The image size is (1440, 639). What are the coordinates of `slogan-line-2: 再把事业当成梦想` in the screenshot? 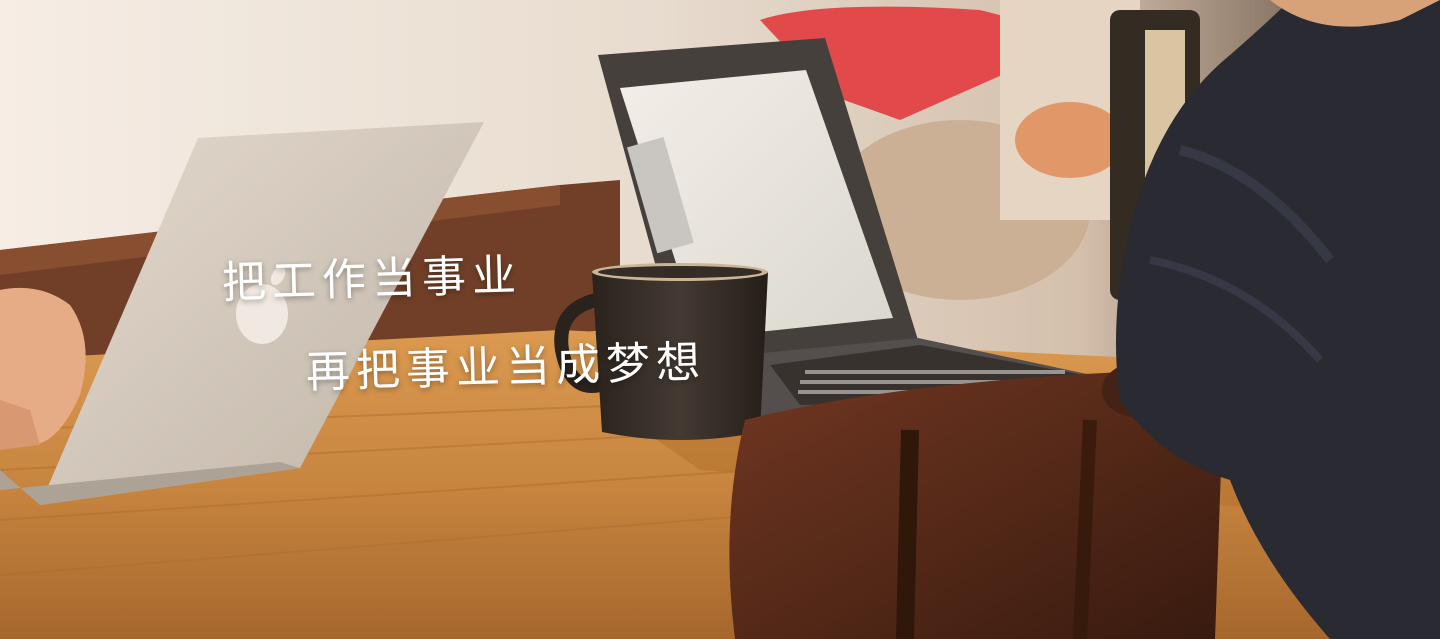 It's located at (506, 367).